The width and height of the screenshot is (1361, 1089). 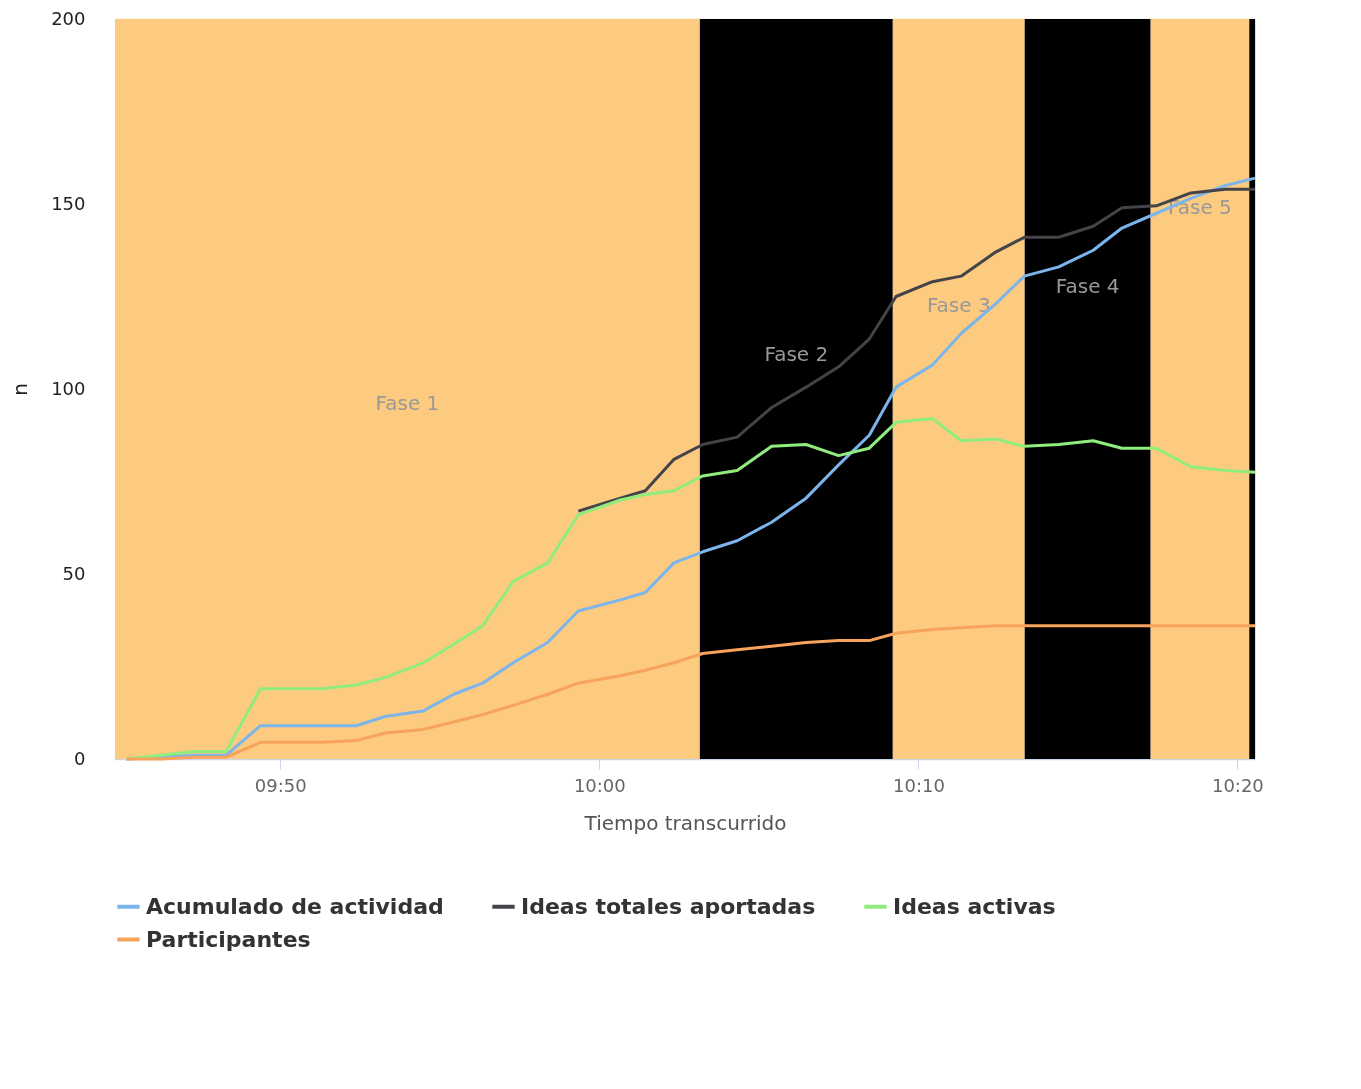 What do you see at coordinates (1087, 286) in the screenshot?
I see `band-label: Fase 4` at bounding box center [1087, 286].